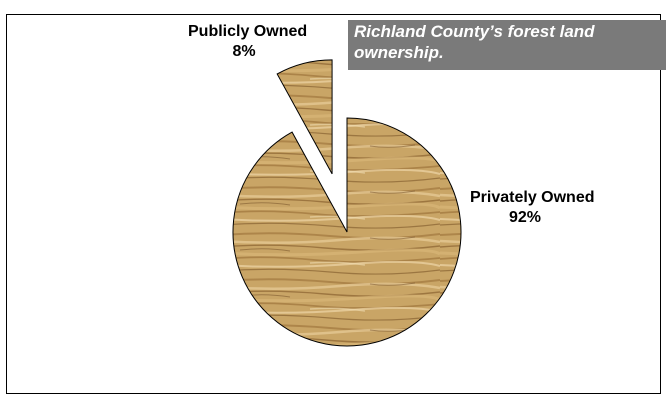  I want to click on slice-value-label: 8%, so click(244, 51).